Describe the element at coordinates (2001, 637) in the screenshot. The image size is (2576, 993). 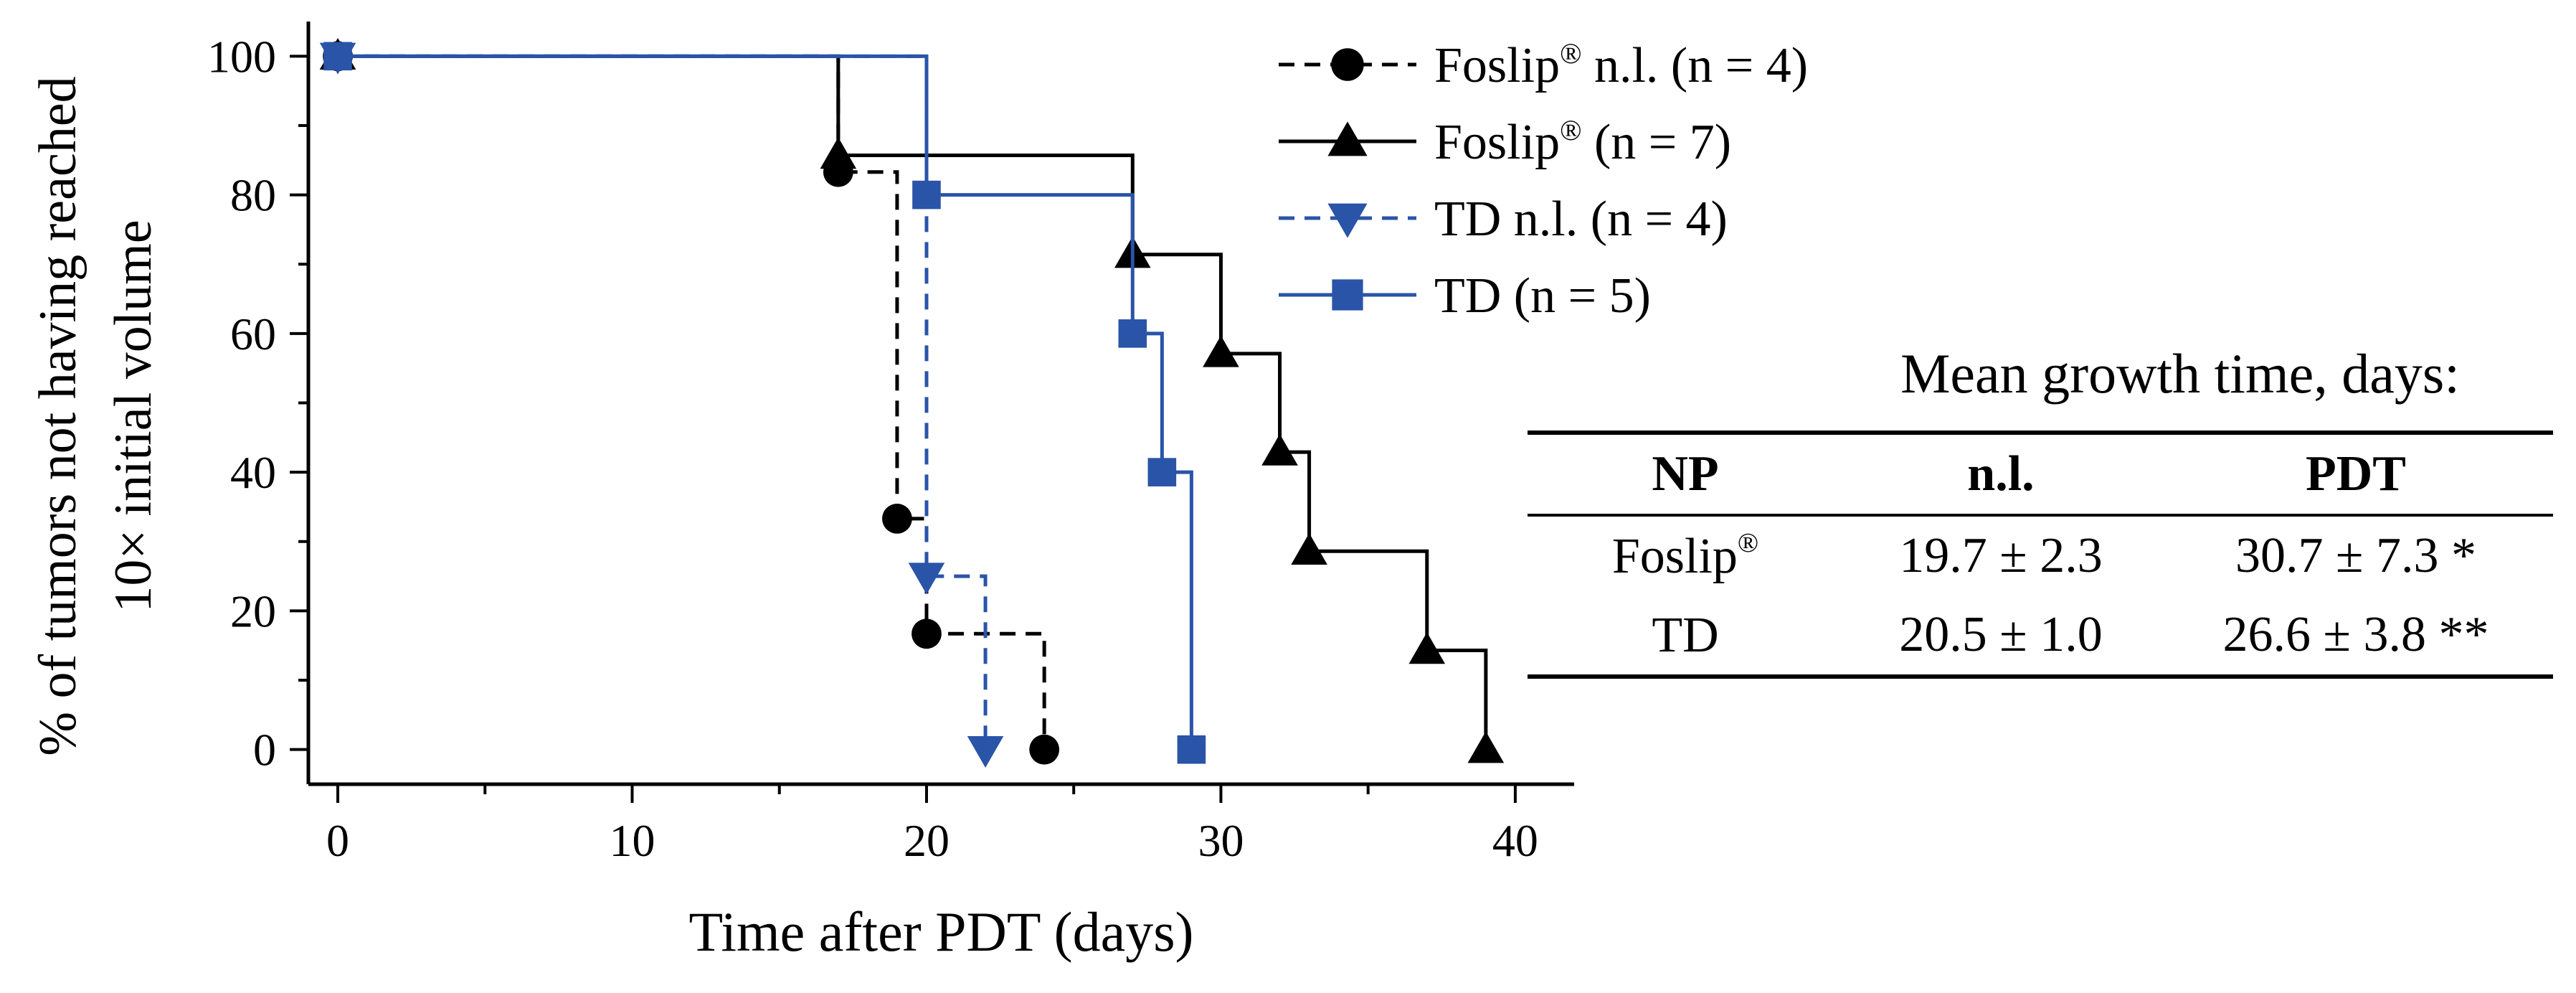
I see `row-nl-value: 20.5 ± 1.0` at that location.